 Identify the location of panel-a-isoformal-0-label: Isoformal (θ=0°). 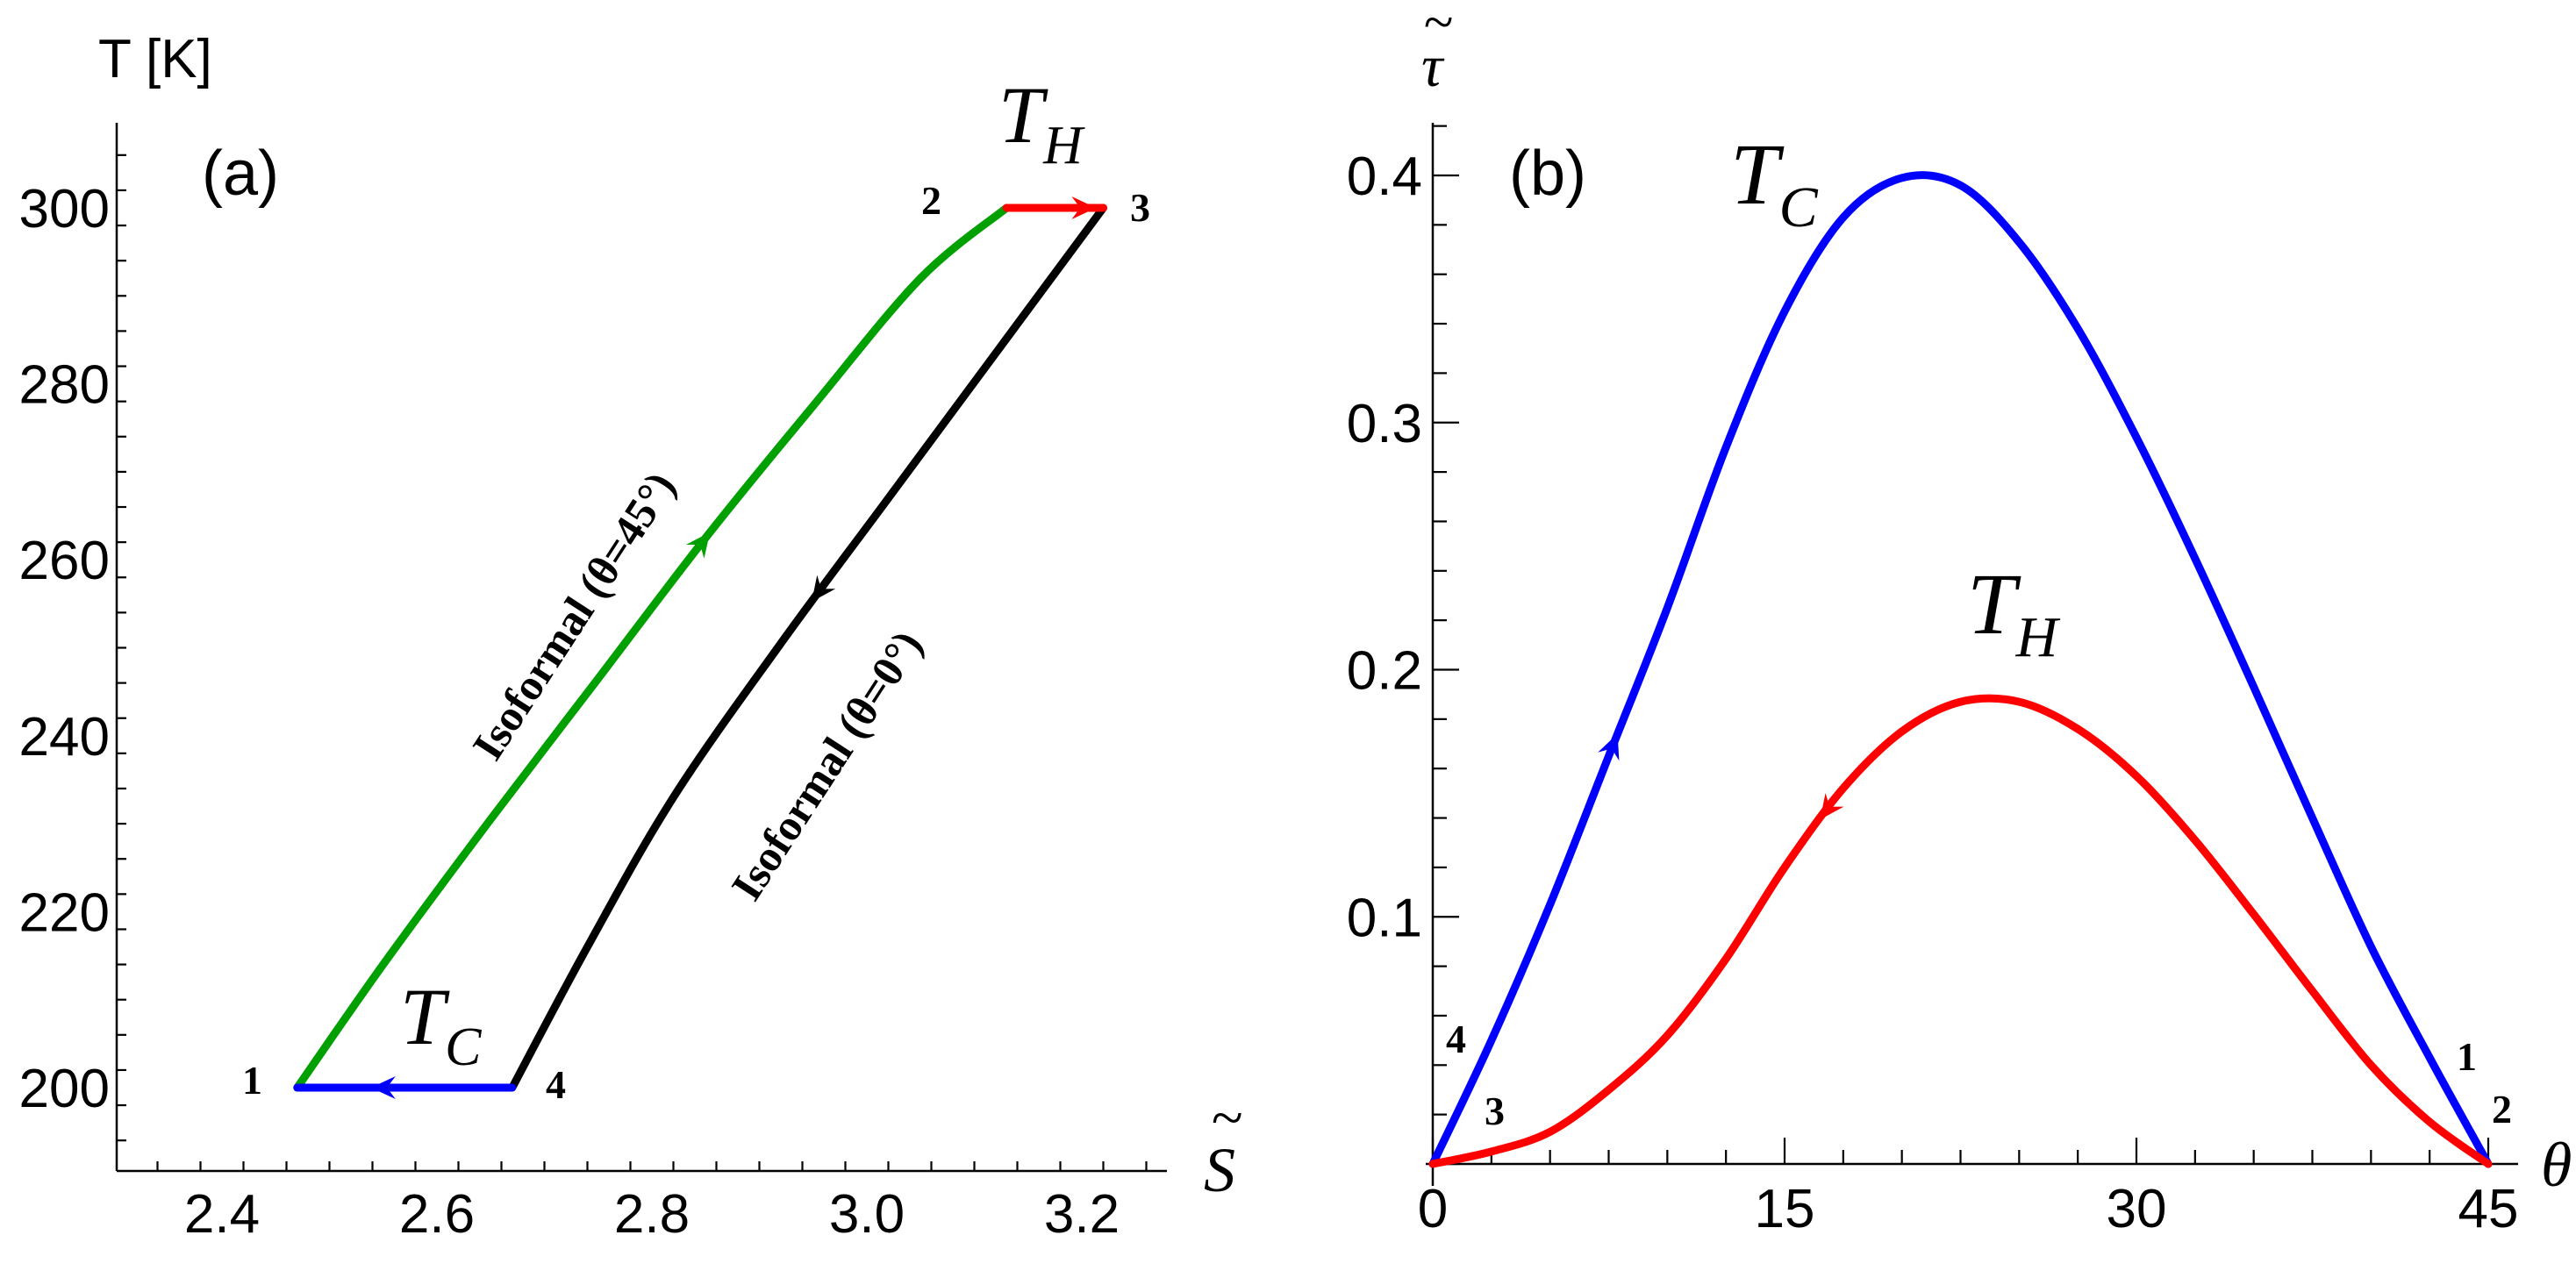
(826, 765).